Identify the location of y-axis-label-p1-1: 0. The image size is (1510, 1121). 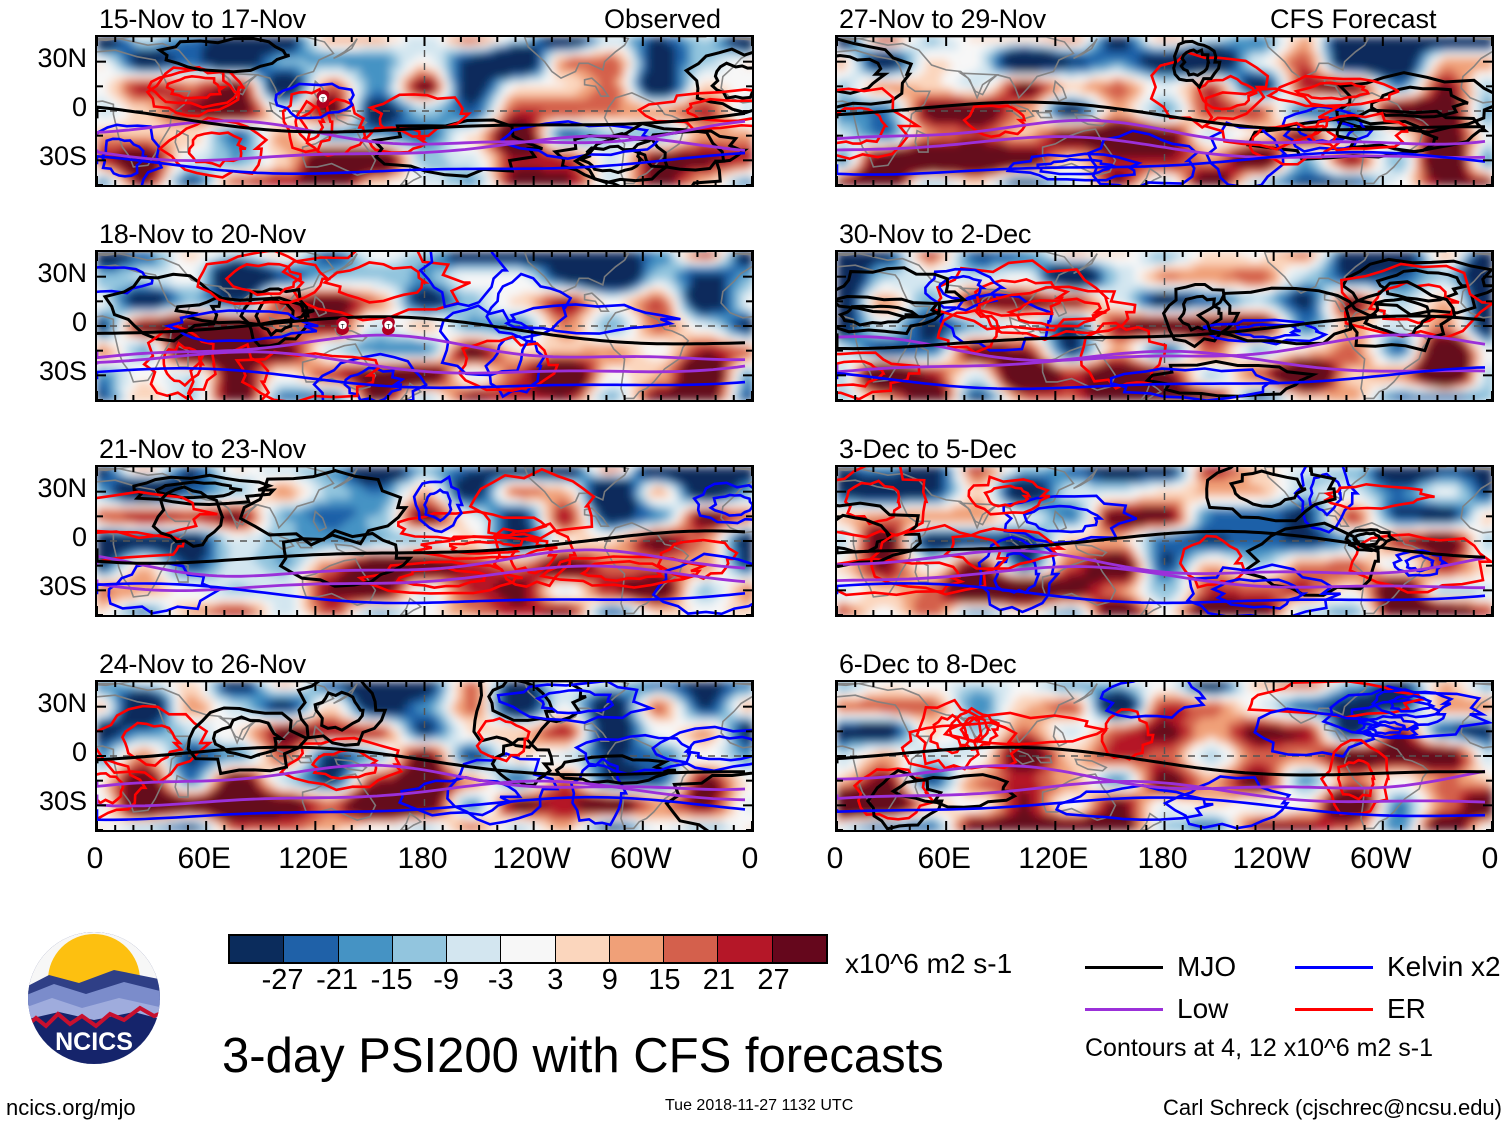
(45, 107).